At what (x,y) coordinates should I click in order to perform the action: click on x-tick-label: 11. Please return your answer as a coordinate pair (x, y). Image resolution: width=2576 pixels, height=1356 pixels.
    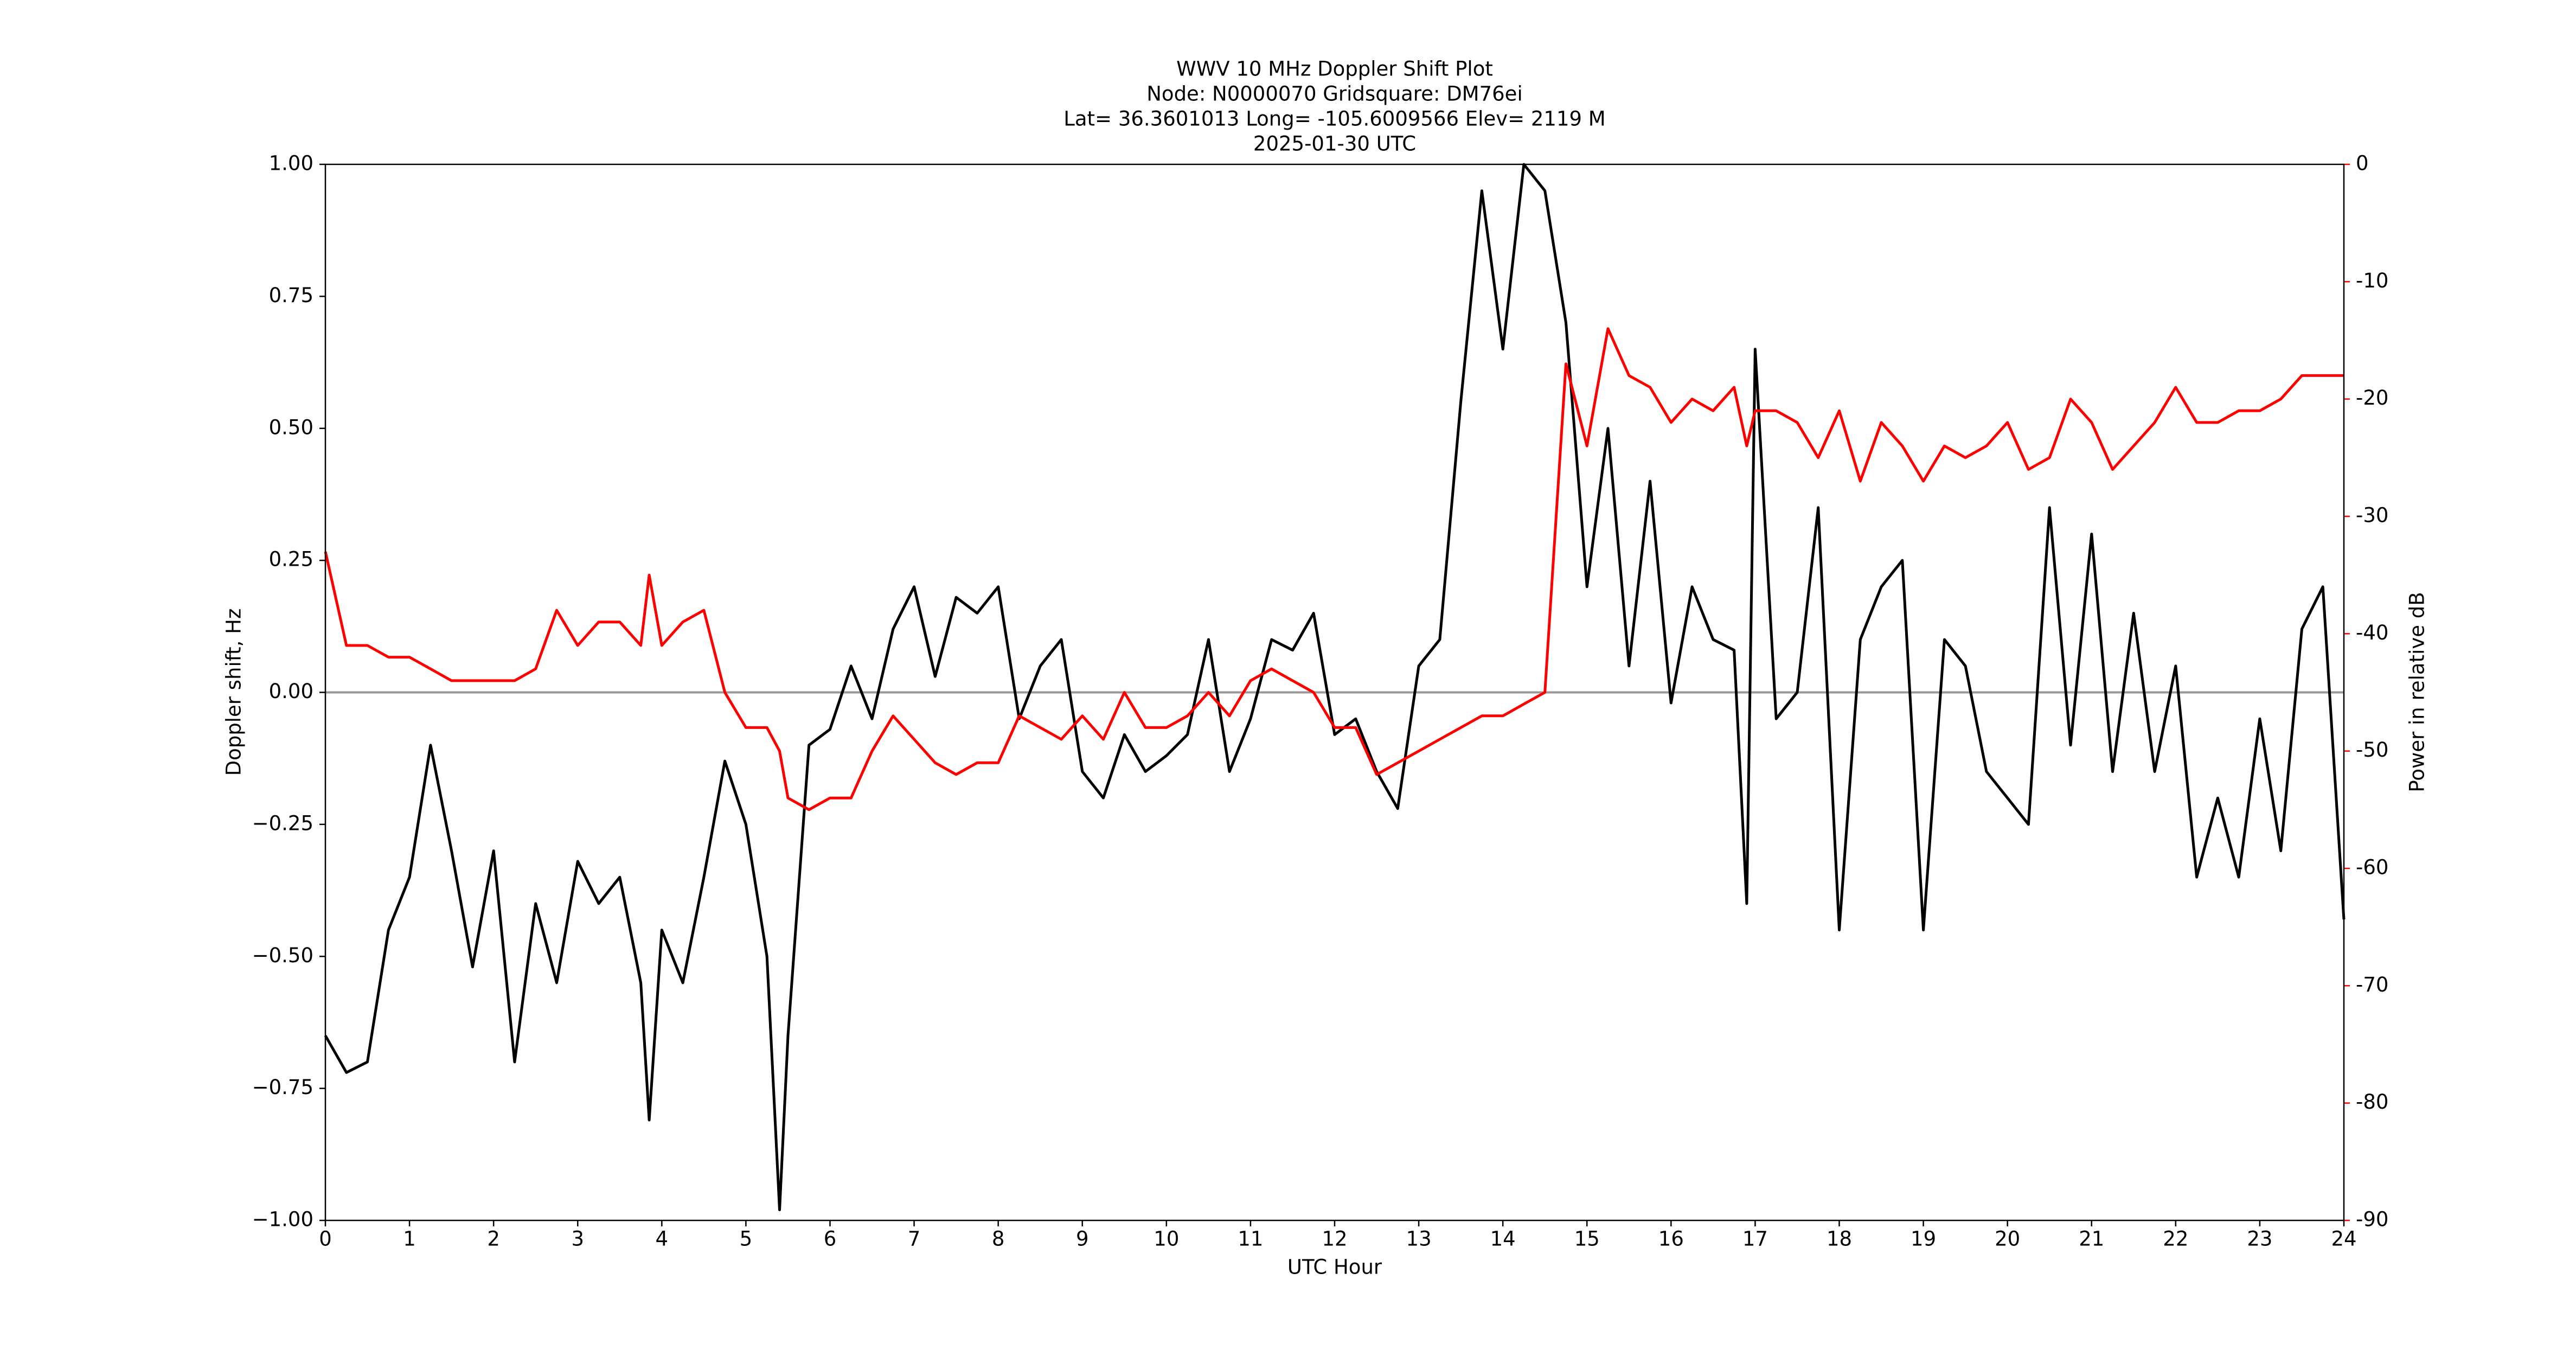
    Looking at the image, I should click on (1250, 1239).